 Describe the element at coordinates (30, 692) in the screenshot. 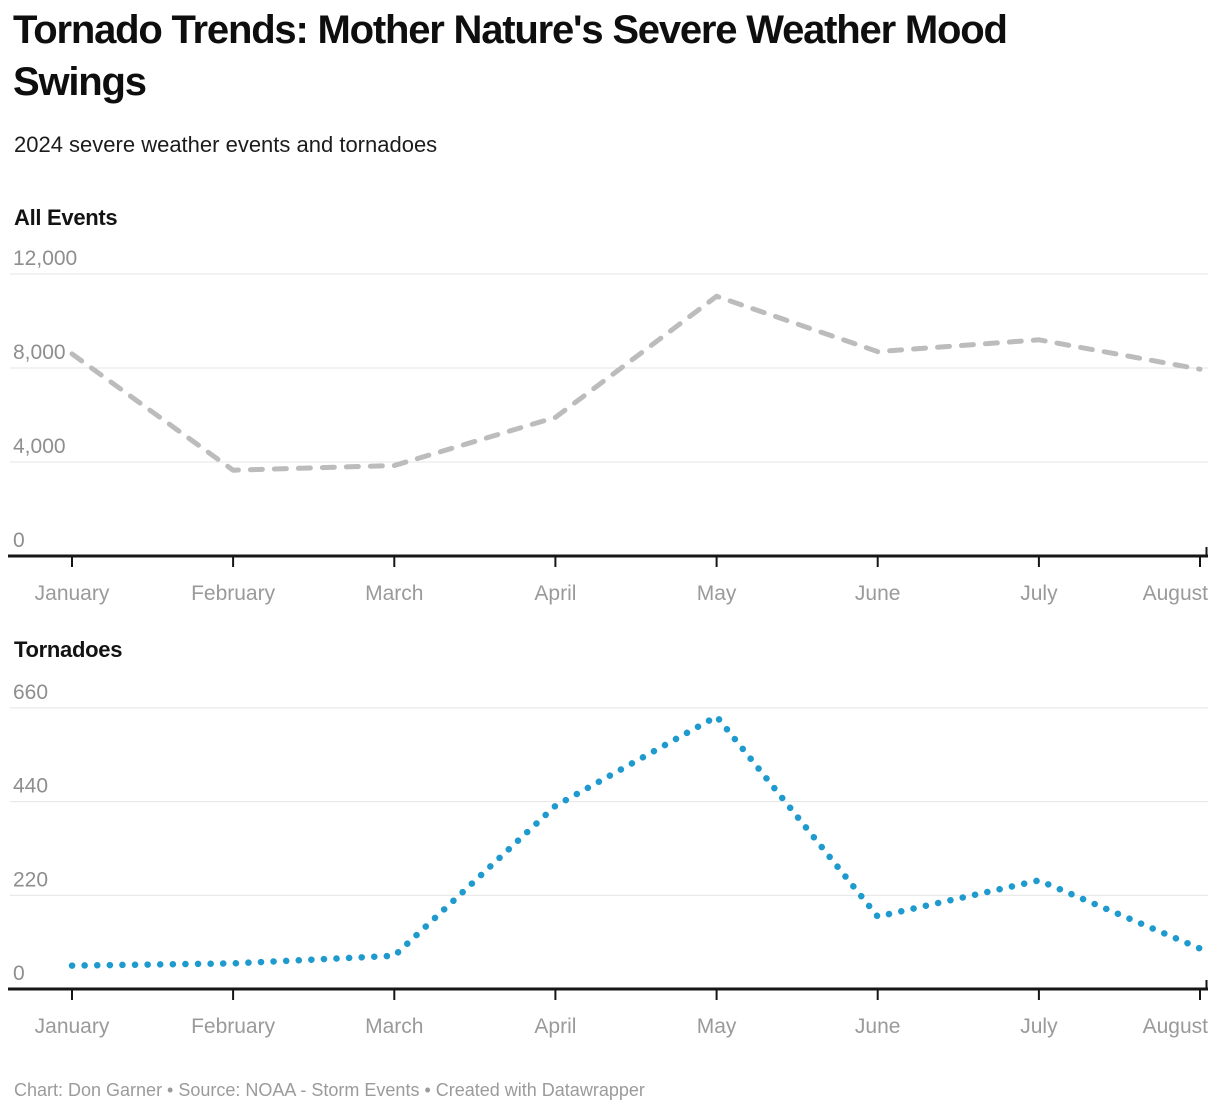

I see `y-axis-label: 660` at that location.